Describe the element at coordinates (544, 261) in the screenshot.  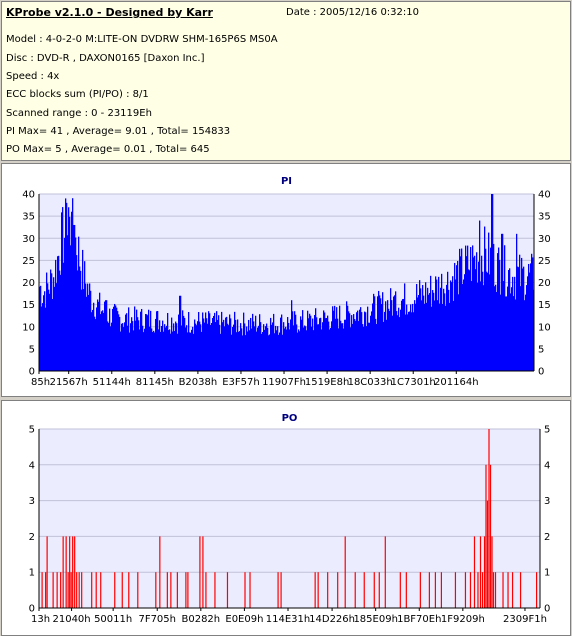
I see `y-tick-label-right: 25` at that location.